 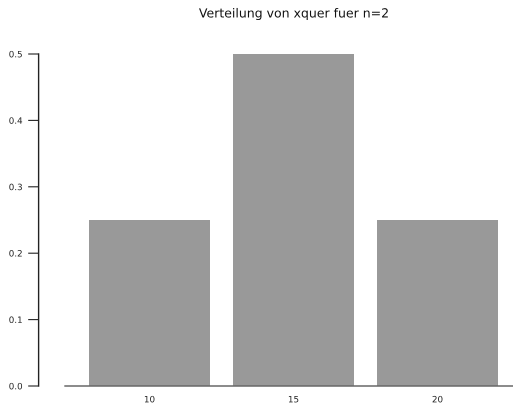 What do you see at coordinates (437, 399) in the screenshot?
I see `x-tick-label: 20` at bounding box center [437, 399].